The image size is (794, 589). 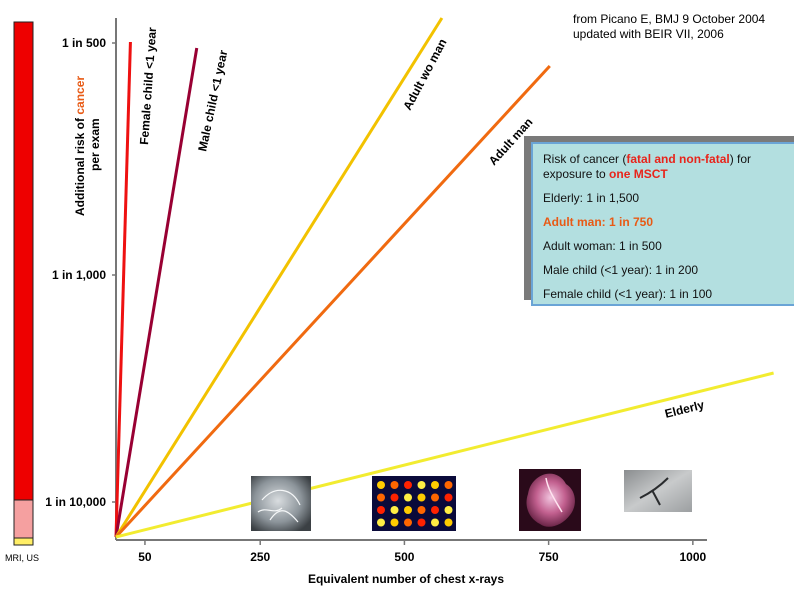 I want to click on scale-bar-yellow, so click(x=23, y=541).